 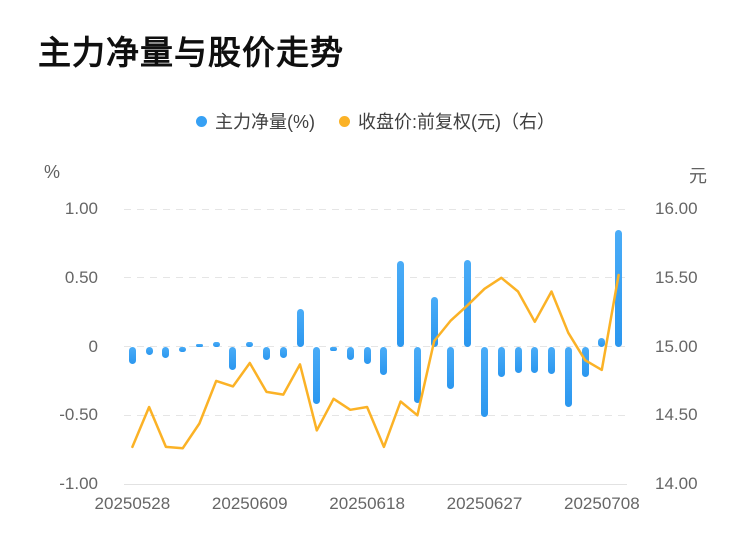 What do you see at coordinates (367, 503) in the screenshot?
I see `x-axis-tick: 20250618` at bounding box center [367, 503].